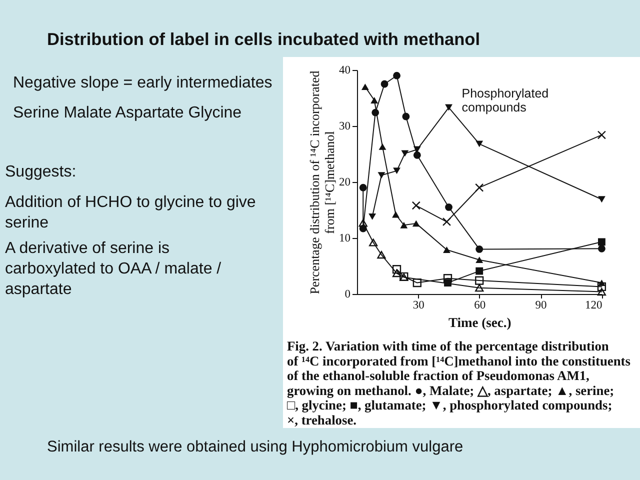 The image size is (640, 480). What do you see at coordinates (127, 113) in the screenshot?
I see `text: Serine Malate Aspartate Glycine` at bounding box center [127, 113].